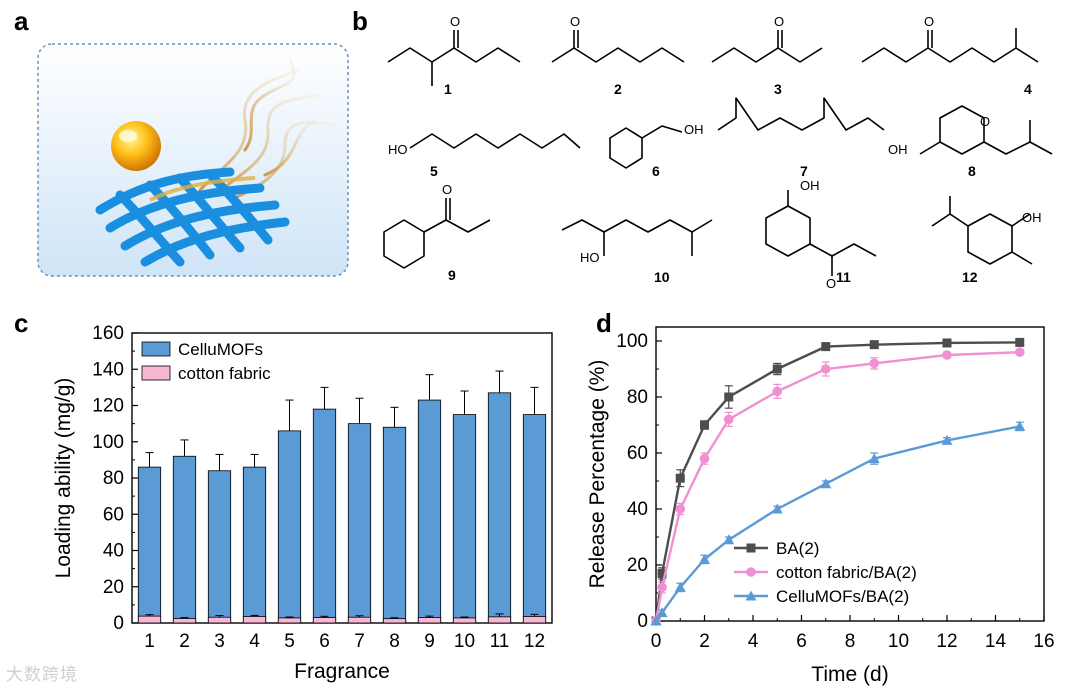 This screenshot has width=1080, height=694. Describe the element at coordinates (656, 641) in the screenshot. I see `x-tick-label: 0` at that location.